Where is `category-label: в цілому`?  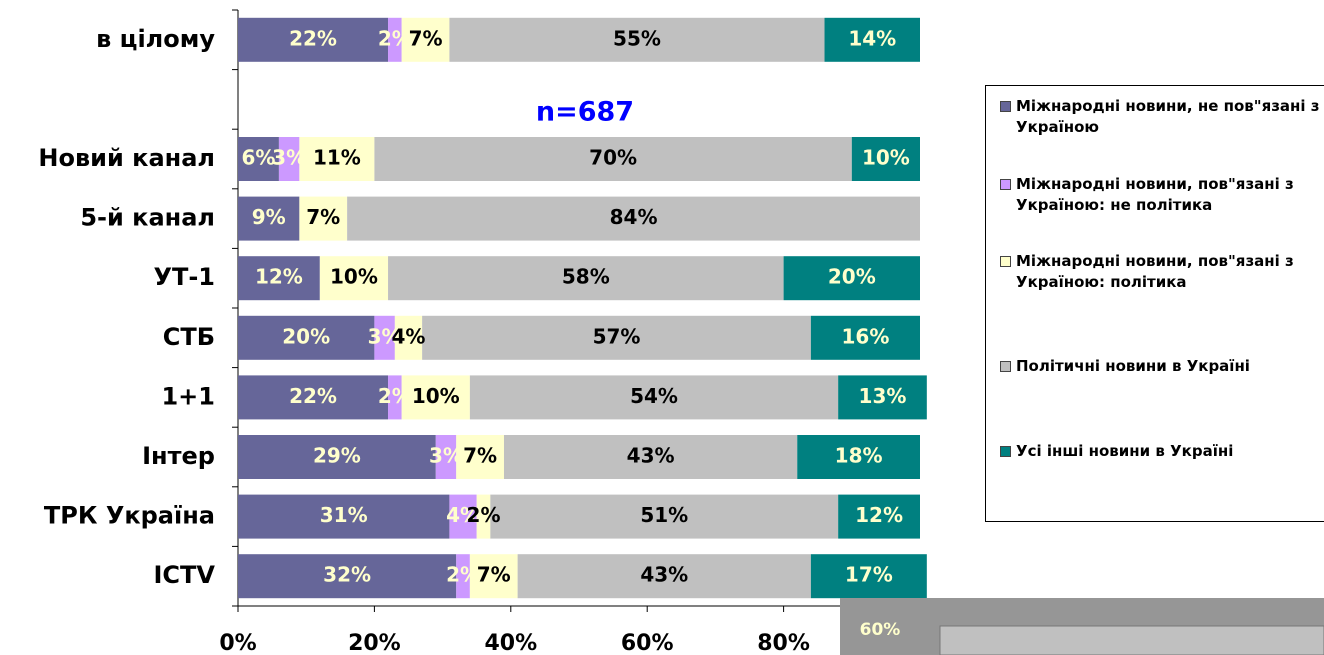
category-label: в цілому is located at coordinates (155, 39).